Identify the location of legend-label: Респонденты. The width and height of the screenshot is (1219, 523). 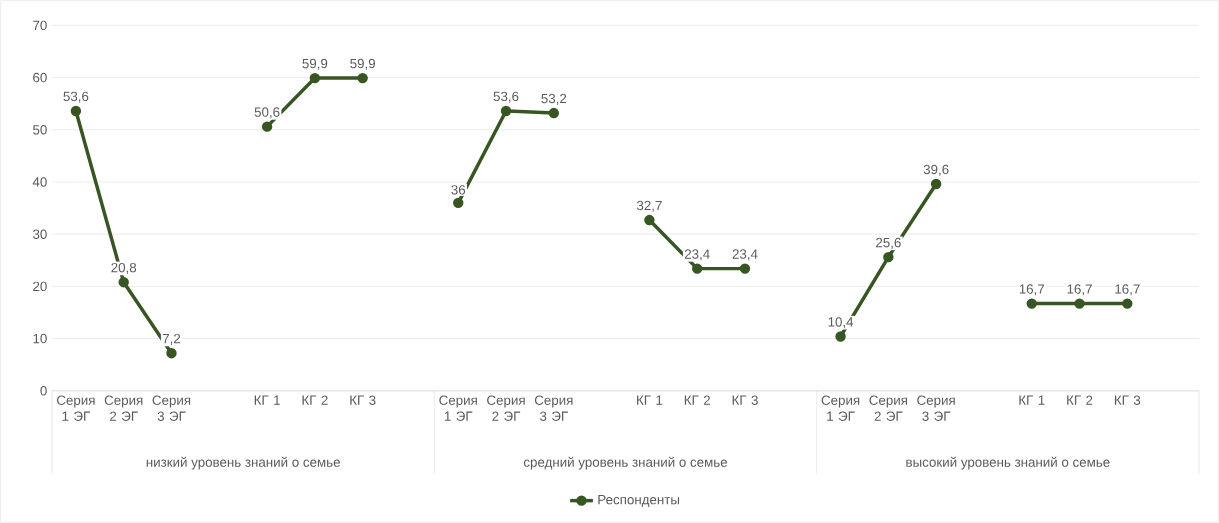
(639, 501).